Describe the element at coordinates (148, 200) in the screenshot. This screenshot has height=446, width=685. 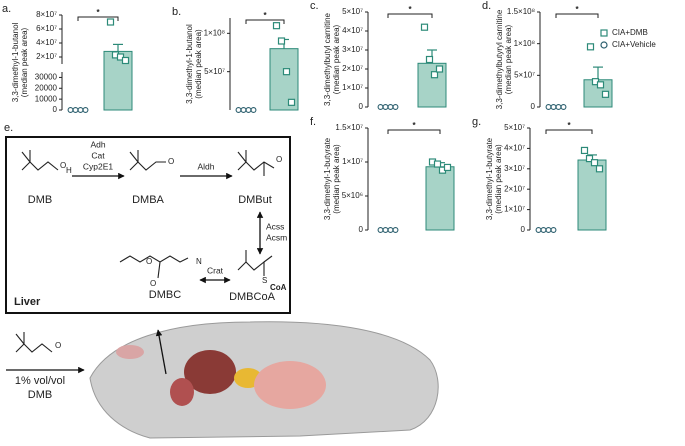
I see `molecule-label: DMBA` at that location.